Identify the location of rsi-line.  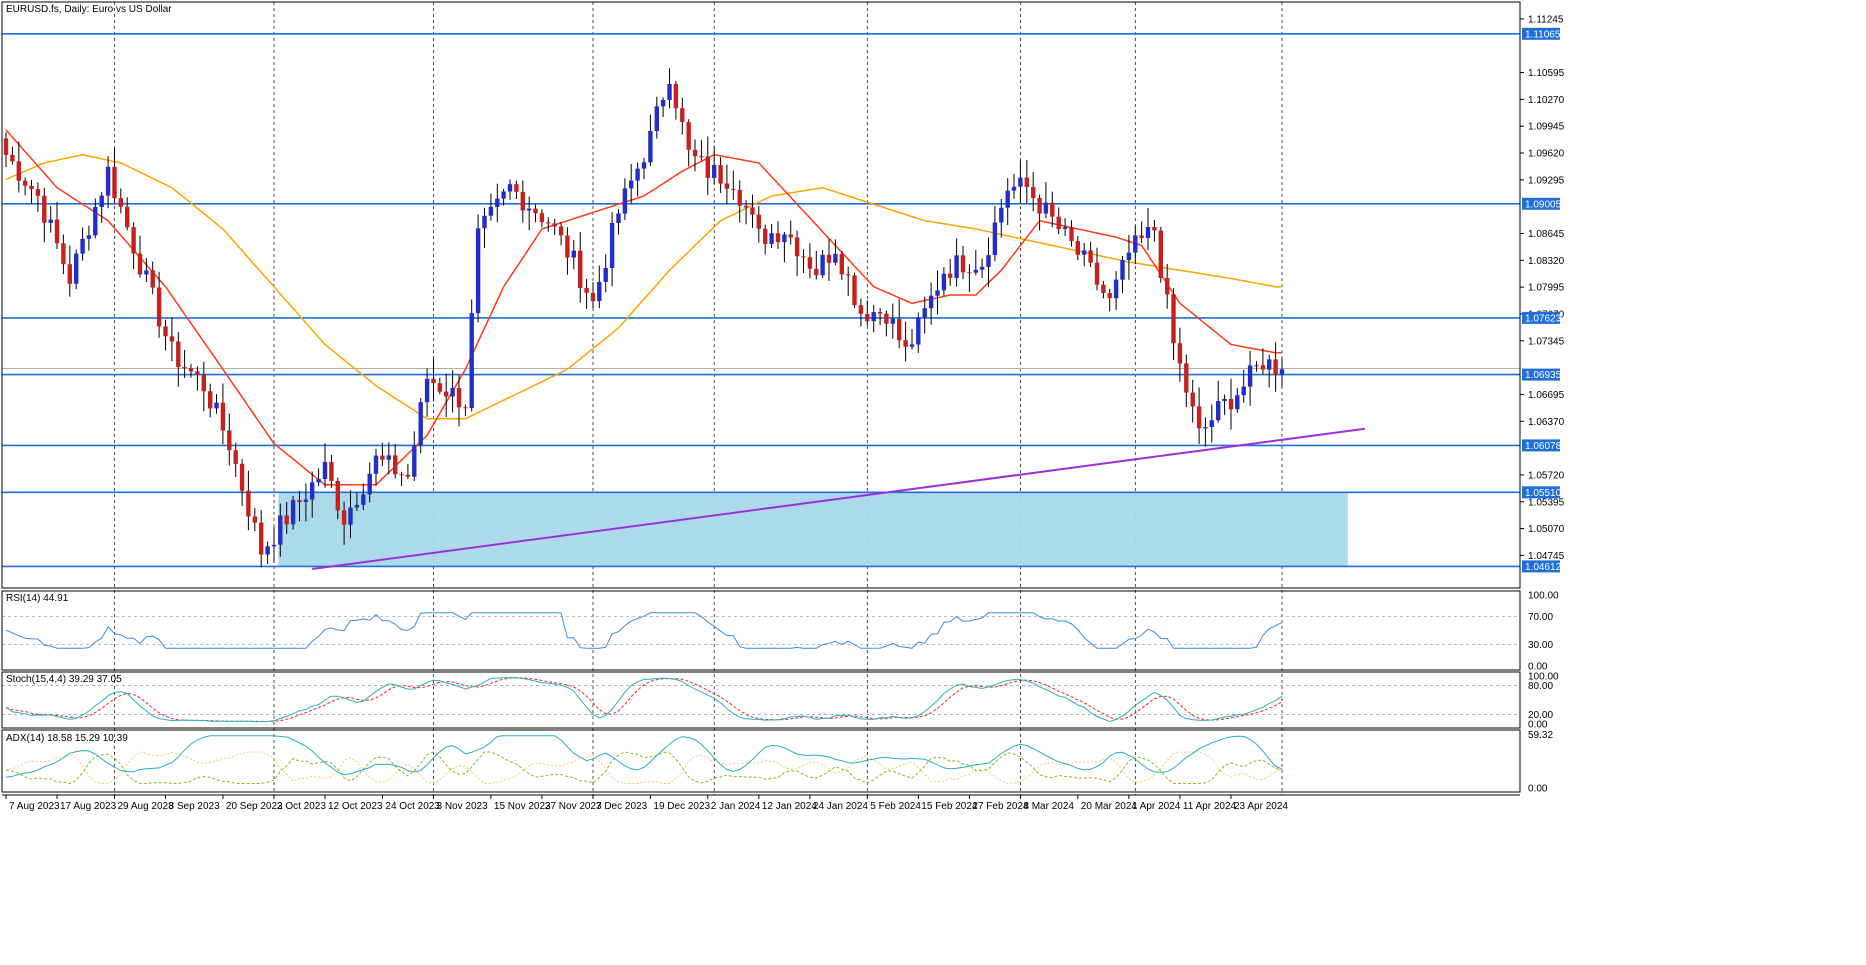
(644, 630).